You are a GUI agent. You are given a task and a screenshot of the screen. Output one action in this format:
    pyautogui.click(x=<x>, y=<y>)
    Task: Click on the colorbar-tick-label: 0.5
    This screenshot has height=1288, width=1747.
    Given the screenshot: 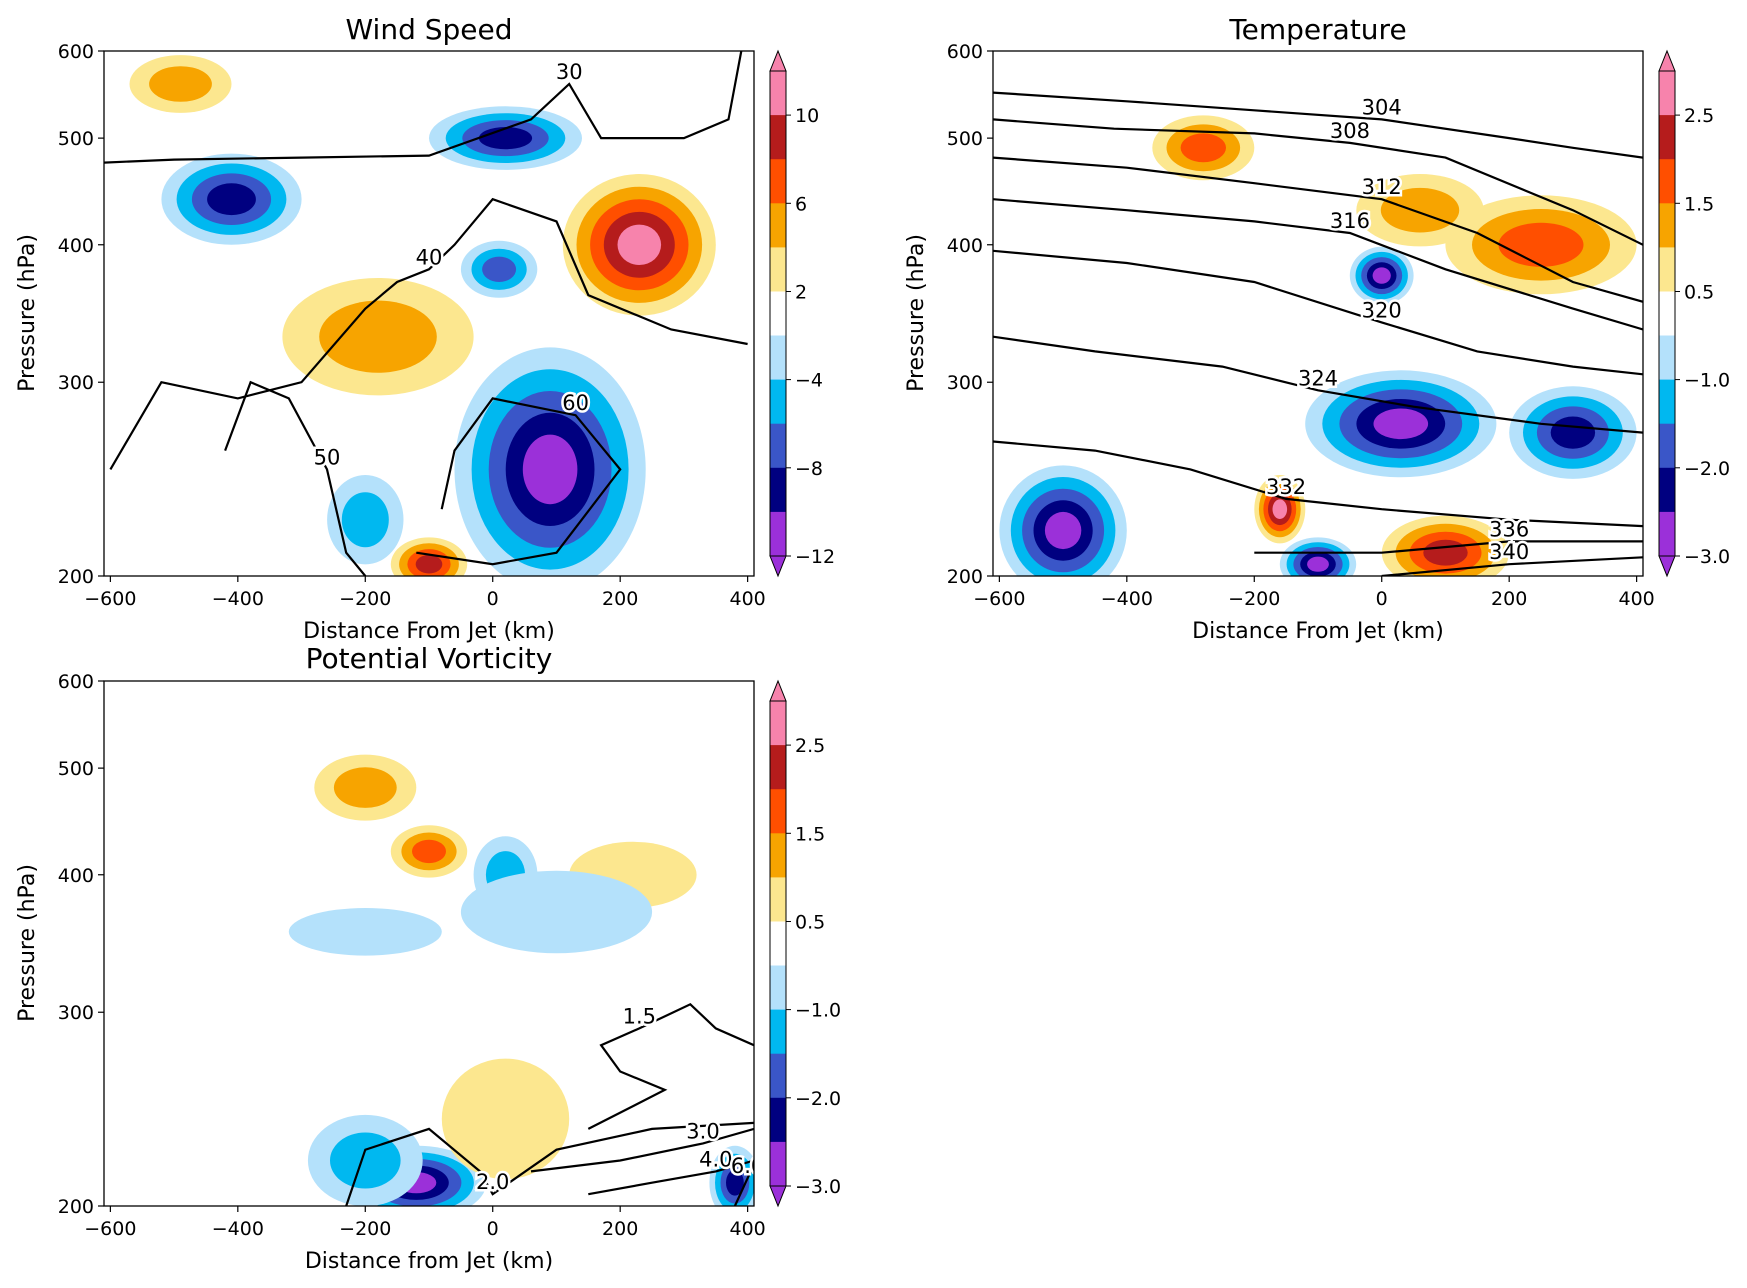 What is the action you would take?
    pyautogui.click(x=1699, y=293)
    